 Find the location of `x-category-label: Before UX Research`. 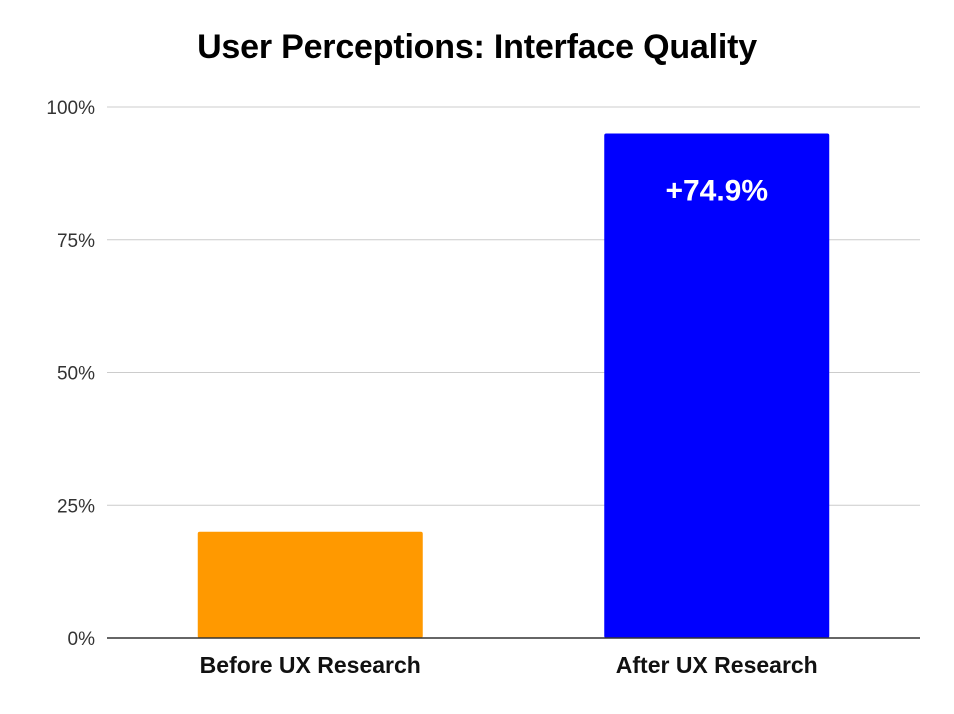

x-category-label: Before UX Research is located at coordinates (310, 665).